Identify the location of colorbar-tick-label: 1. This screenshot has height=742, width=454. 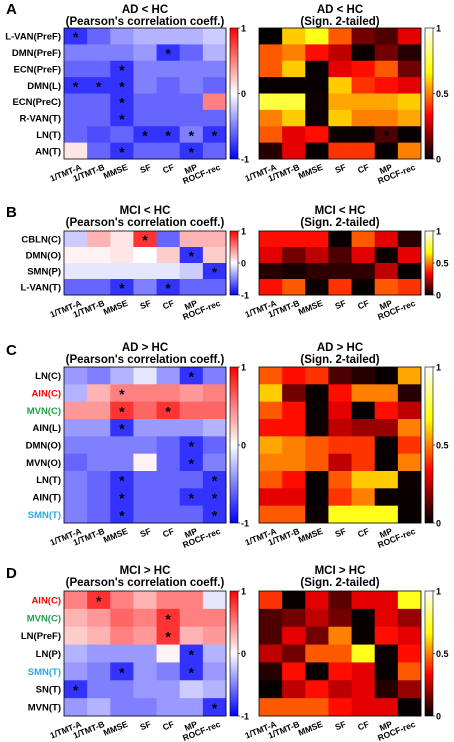
(438, 29).